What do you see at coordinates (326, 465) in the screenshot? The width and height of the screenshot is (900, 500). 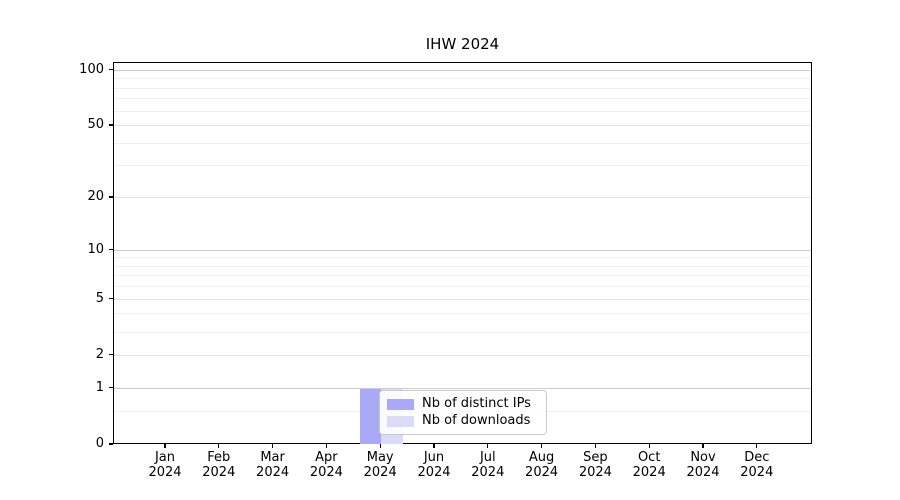 I see `x-tick-label: Apr 2024` at bounding box center [326, 465].